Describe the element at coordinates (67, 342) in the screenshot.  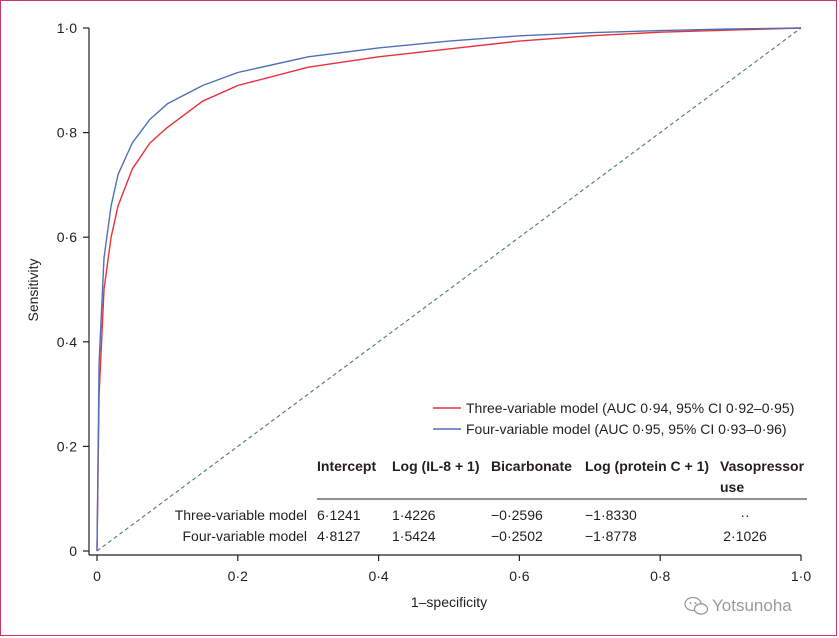
I see `y-tick-label: 0·4` at that location.